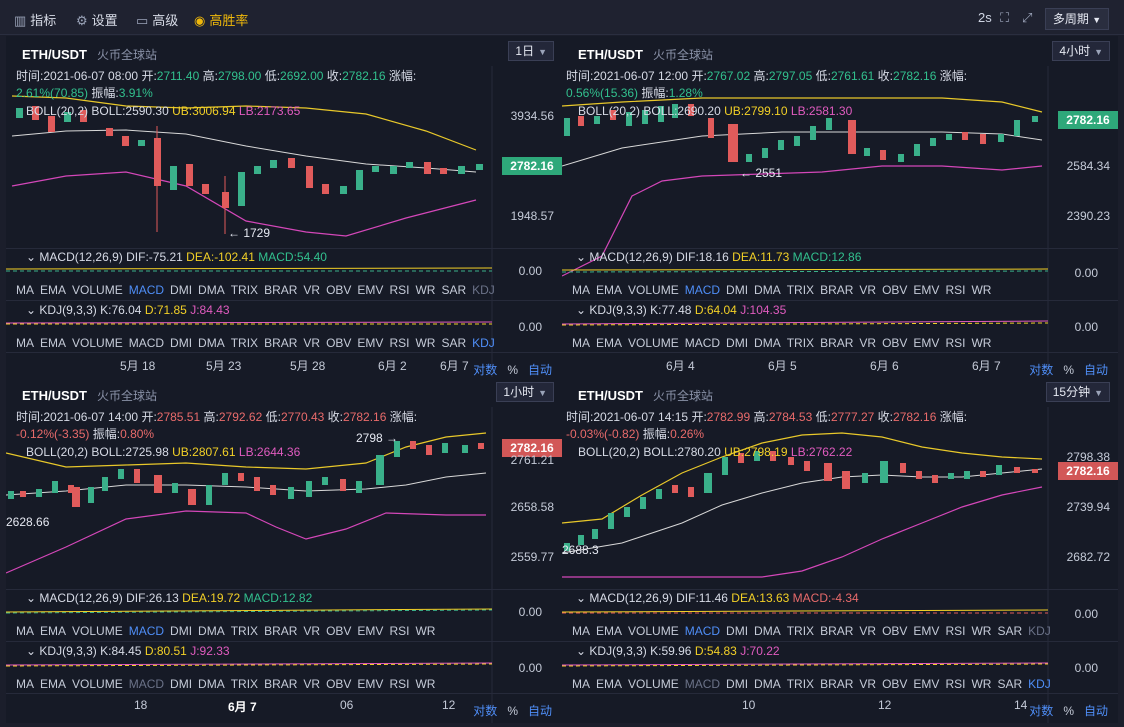  What do you see at coordinates (1005, 17) in the screenshot?
I see `fullscreen-icon: ⛶` at bounding box center [1005, 17].